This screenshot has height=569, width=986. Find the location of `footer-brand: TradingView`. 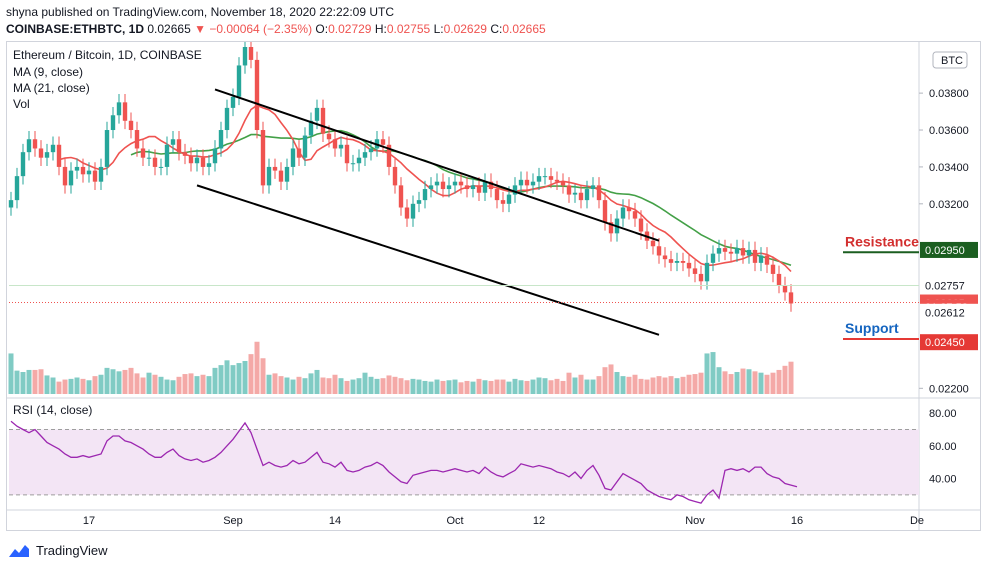

footer-brand: TradingView is located at coordinates (72, 550).